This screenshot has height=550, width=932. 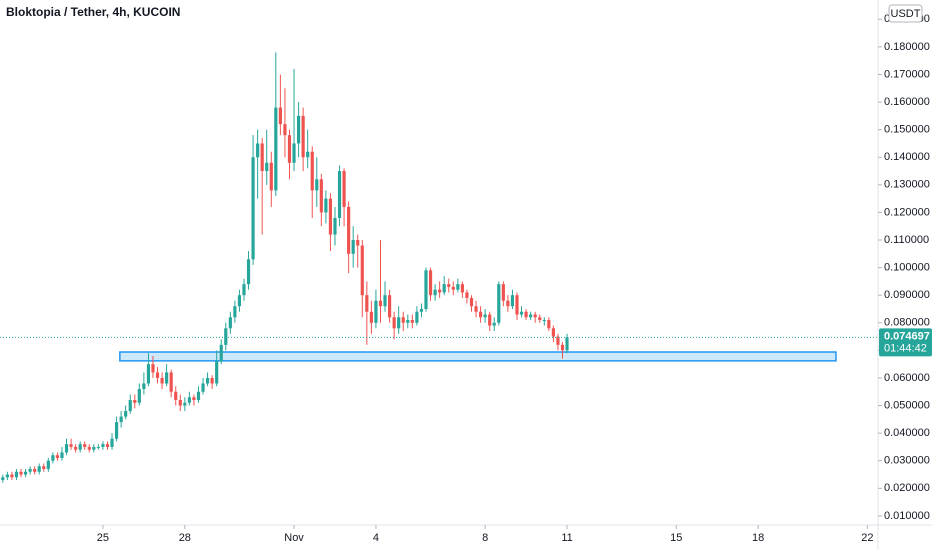 I want to click on y-tick-label: 0.120000, so click(x=907, y=212).